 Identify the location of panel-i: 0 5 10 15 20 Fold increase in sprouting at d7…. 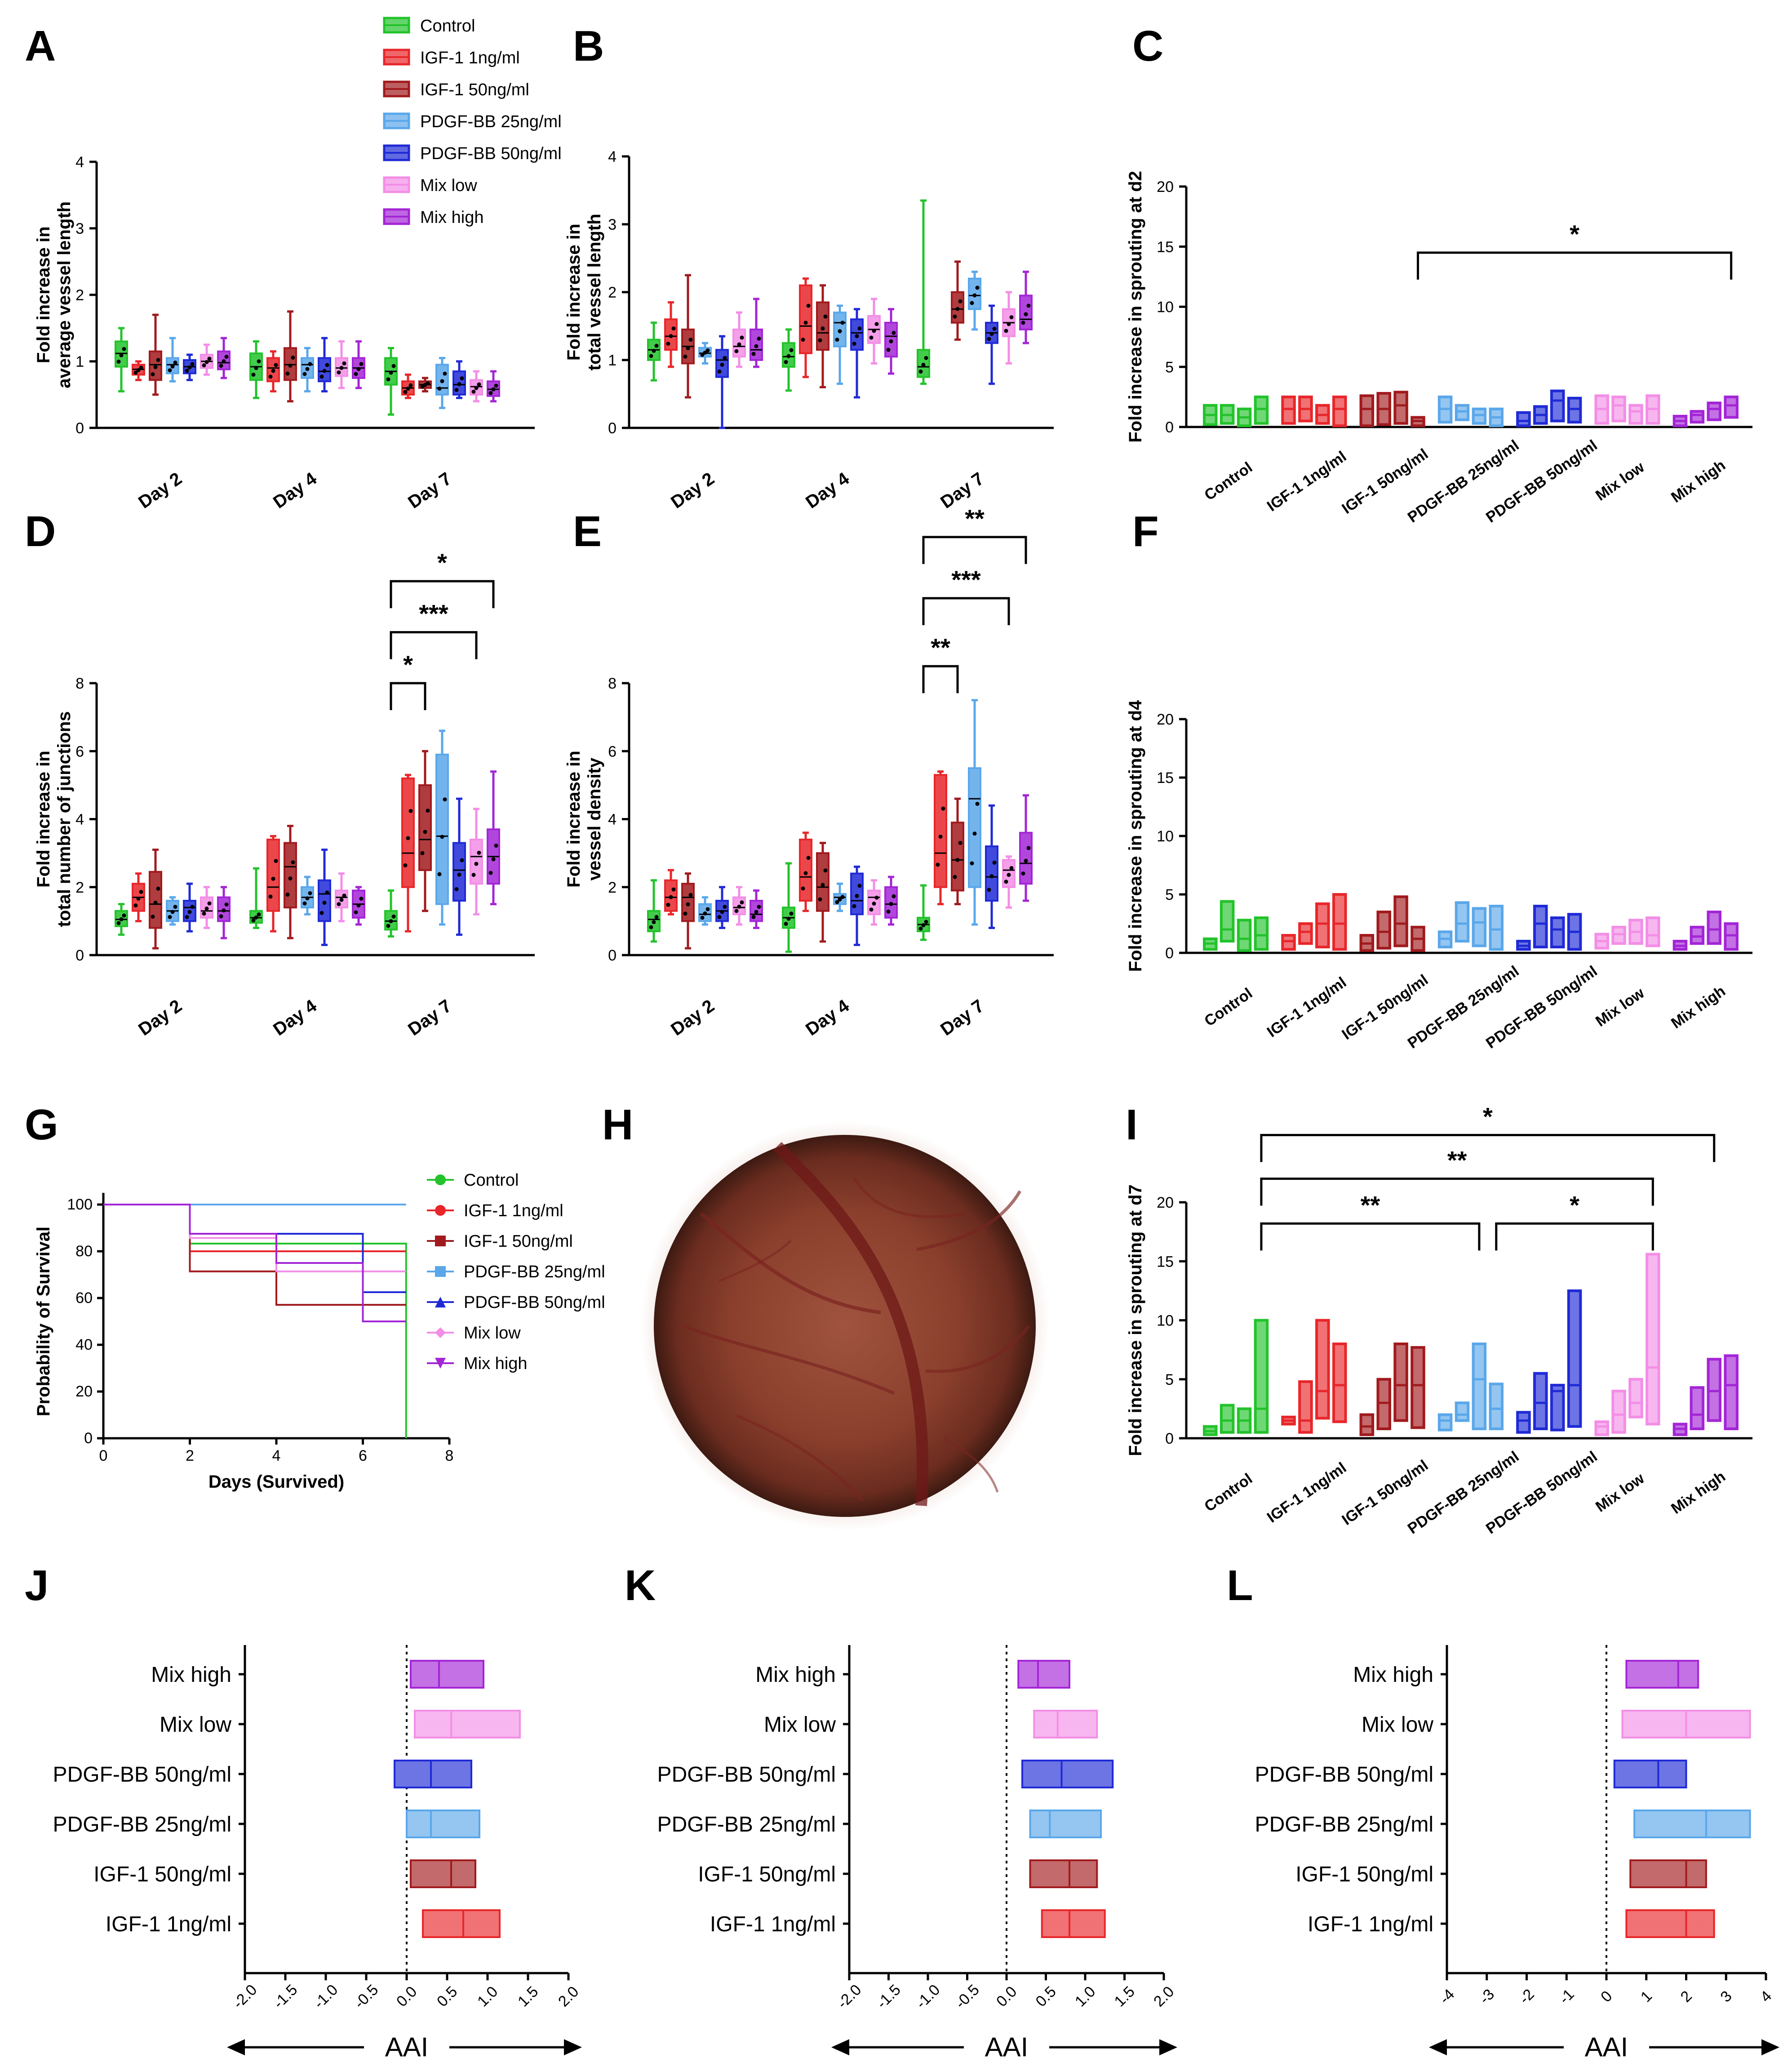
(1439, 1320).